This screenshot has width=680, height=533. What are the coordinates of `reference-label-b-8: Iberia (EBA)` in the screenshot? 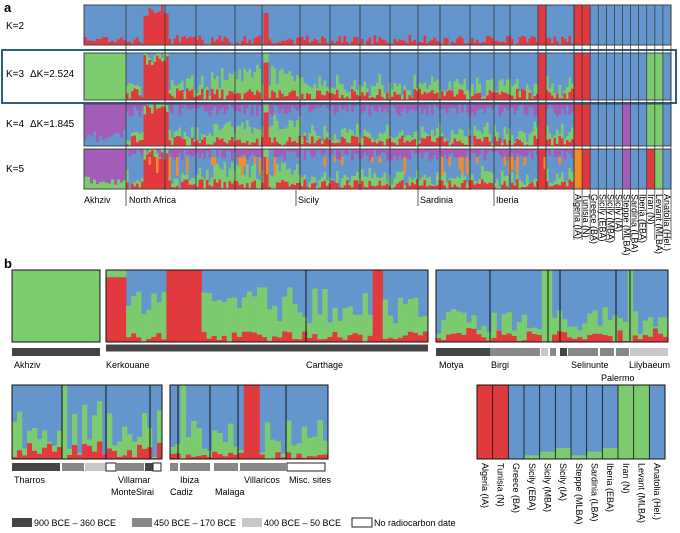 It's located at (610, 487).